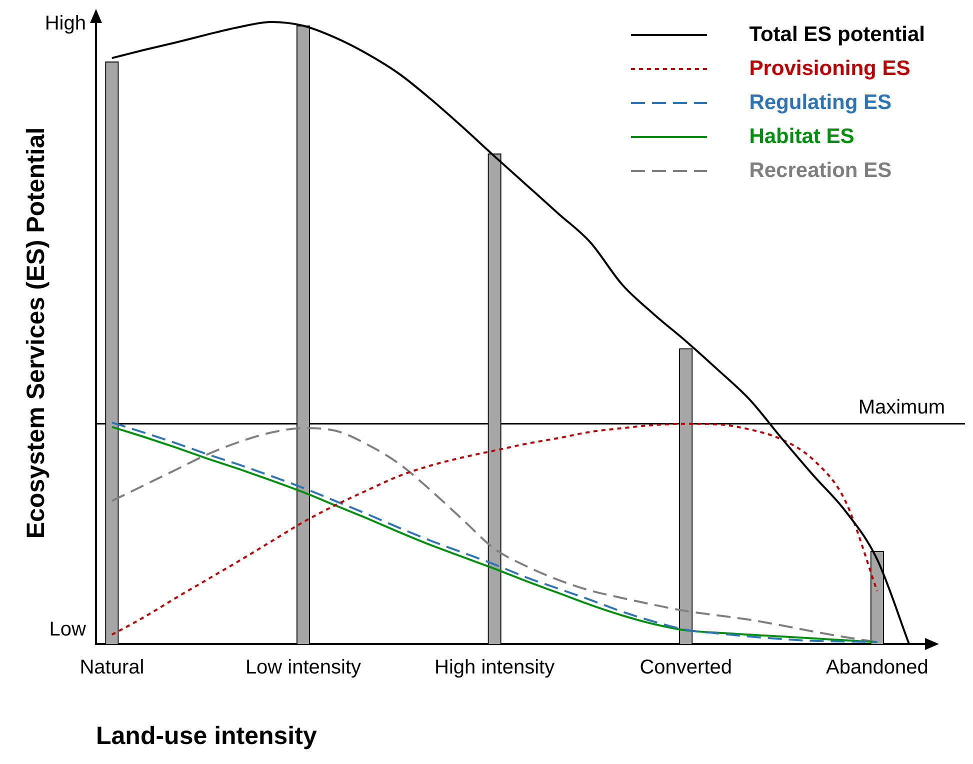  I want to click on x-tick-label: Converted, so click(686, 667).